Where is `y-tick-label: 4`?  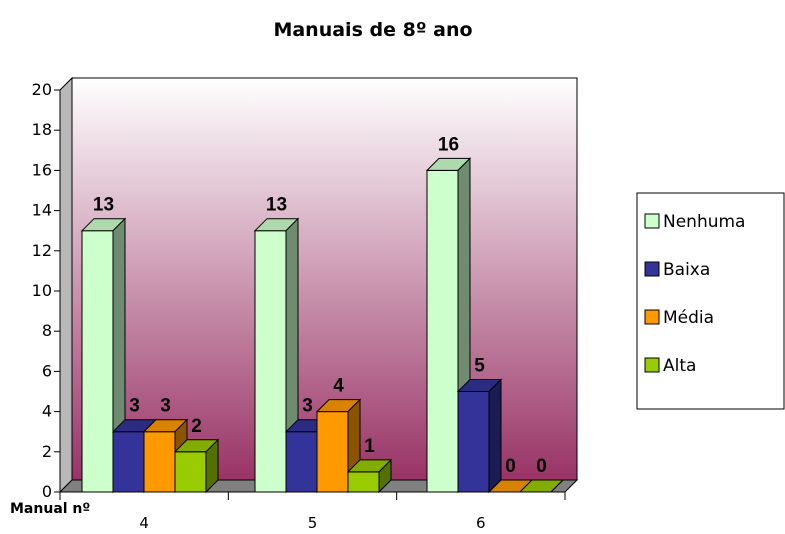
y-tick-label: 4 is located at coordinates (47, 411).